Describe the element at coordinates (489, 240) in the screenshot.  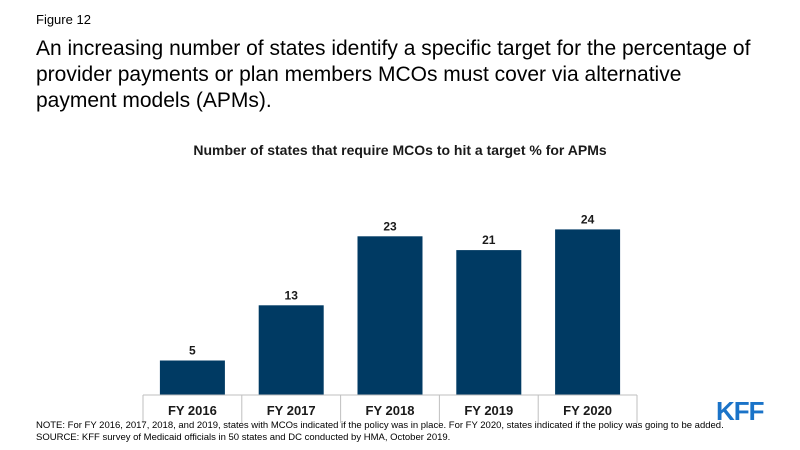
I see `data-label: 21` at that location.